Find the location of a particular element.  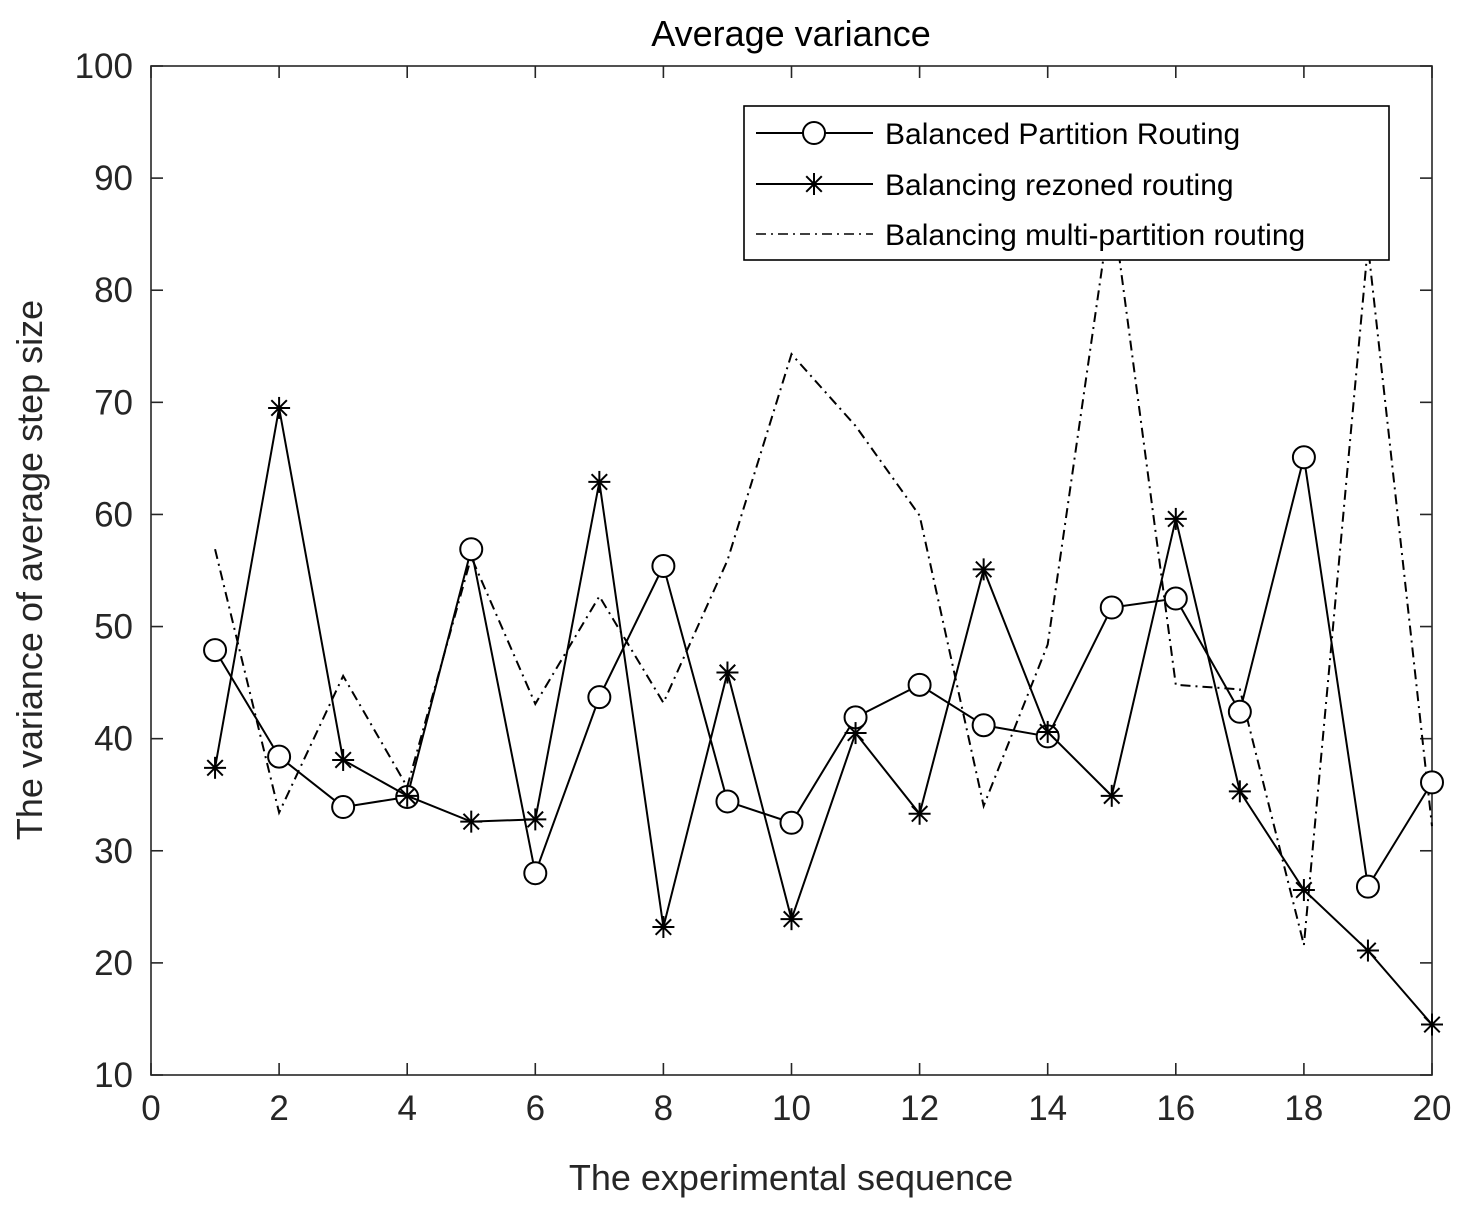

legend-label-balancing-rezoned: Balancing rezoned routing is located at coordinates (1059, 185).